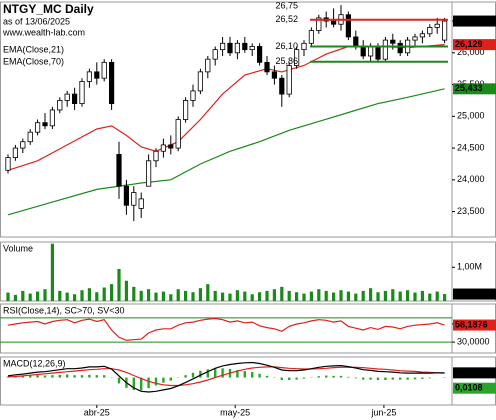  I want to click on y-tick-label: 1,00M, so click(469, 267).